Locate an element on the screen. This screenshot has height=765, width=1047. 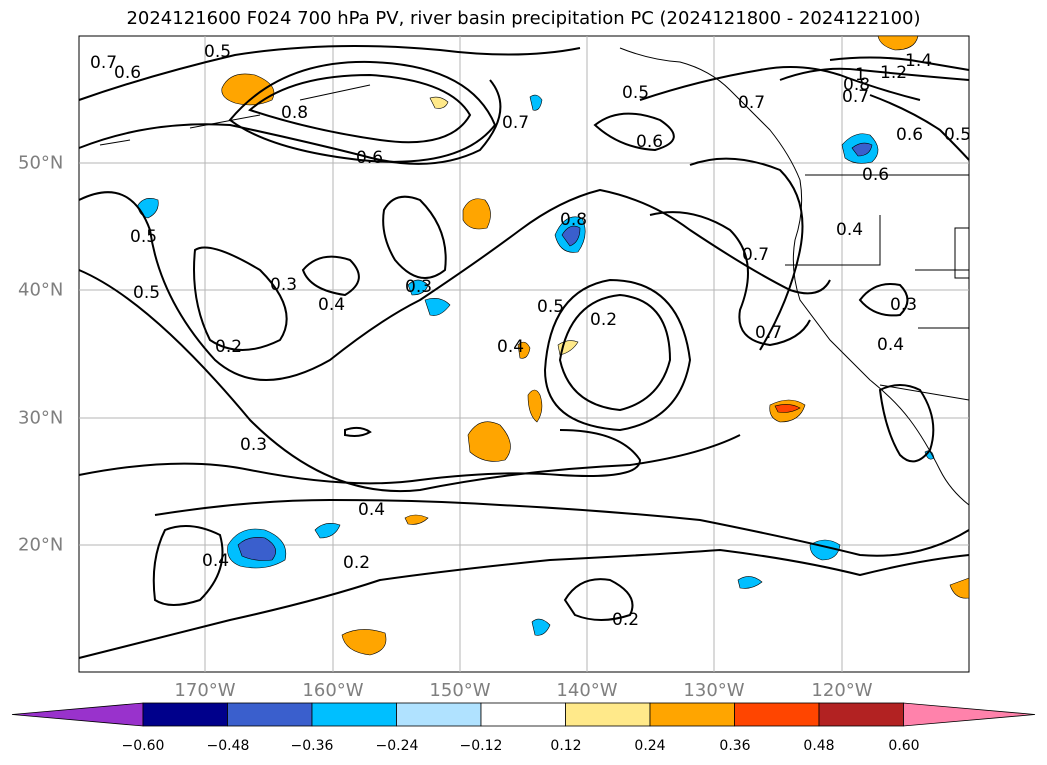
longitude-label: 170°W is located at coordinates (205, 690).